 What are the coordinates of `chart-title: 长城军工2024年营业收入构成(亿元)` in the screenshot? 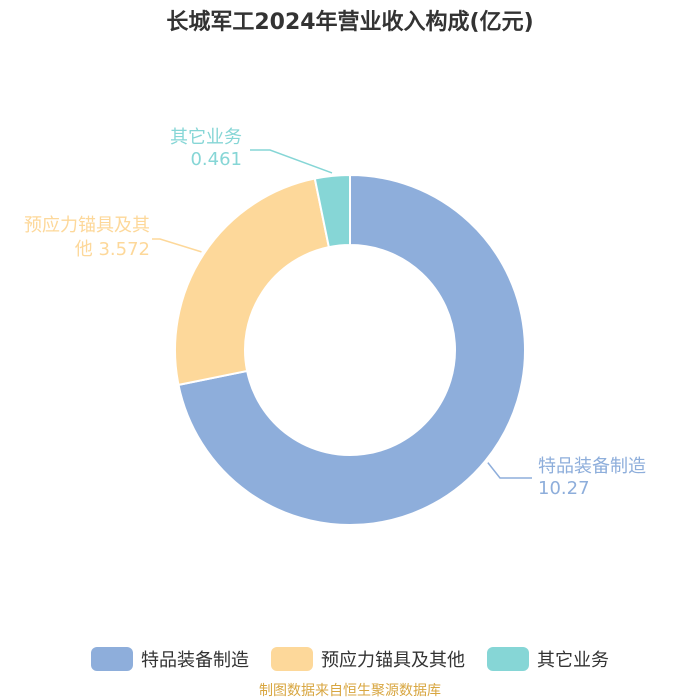 It's located at (350, 22).